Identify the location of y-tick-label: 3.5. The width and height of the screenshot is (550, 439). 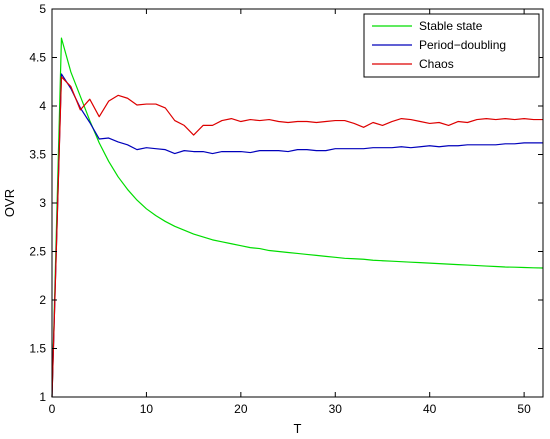
(37, 155).